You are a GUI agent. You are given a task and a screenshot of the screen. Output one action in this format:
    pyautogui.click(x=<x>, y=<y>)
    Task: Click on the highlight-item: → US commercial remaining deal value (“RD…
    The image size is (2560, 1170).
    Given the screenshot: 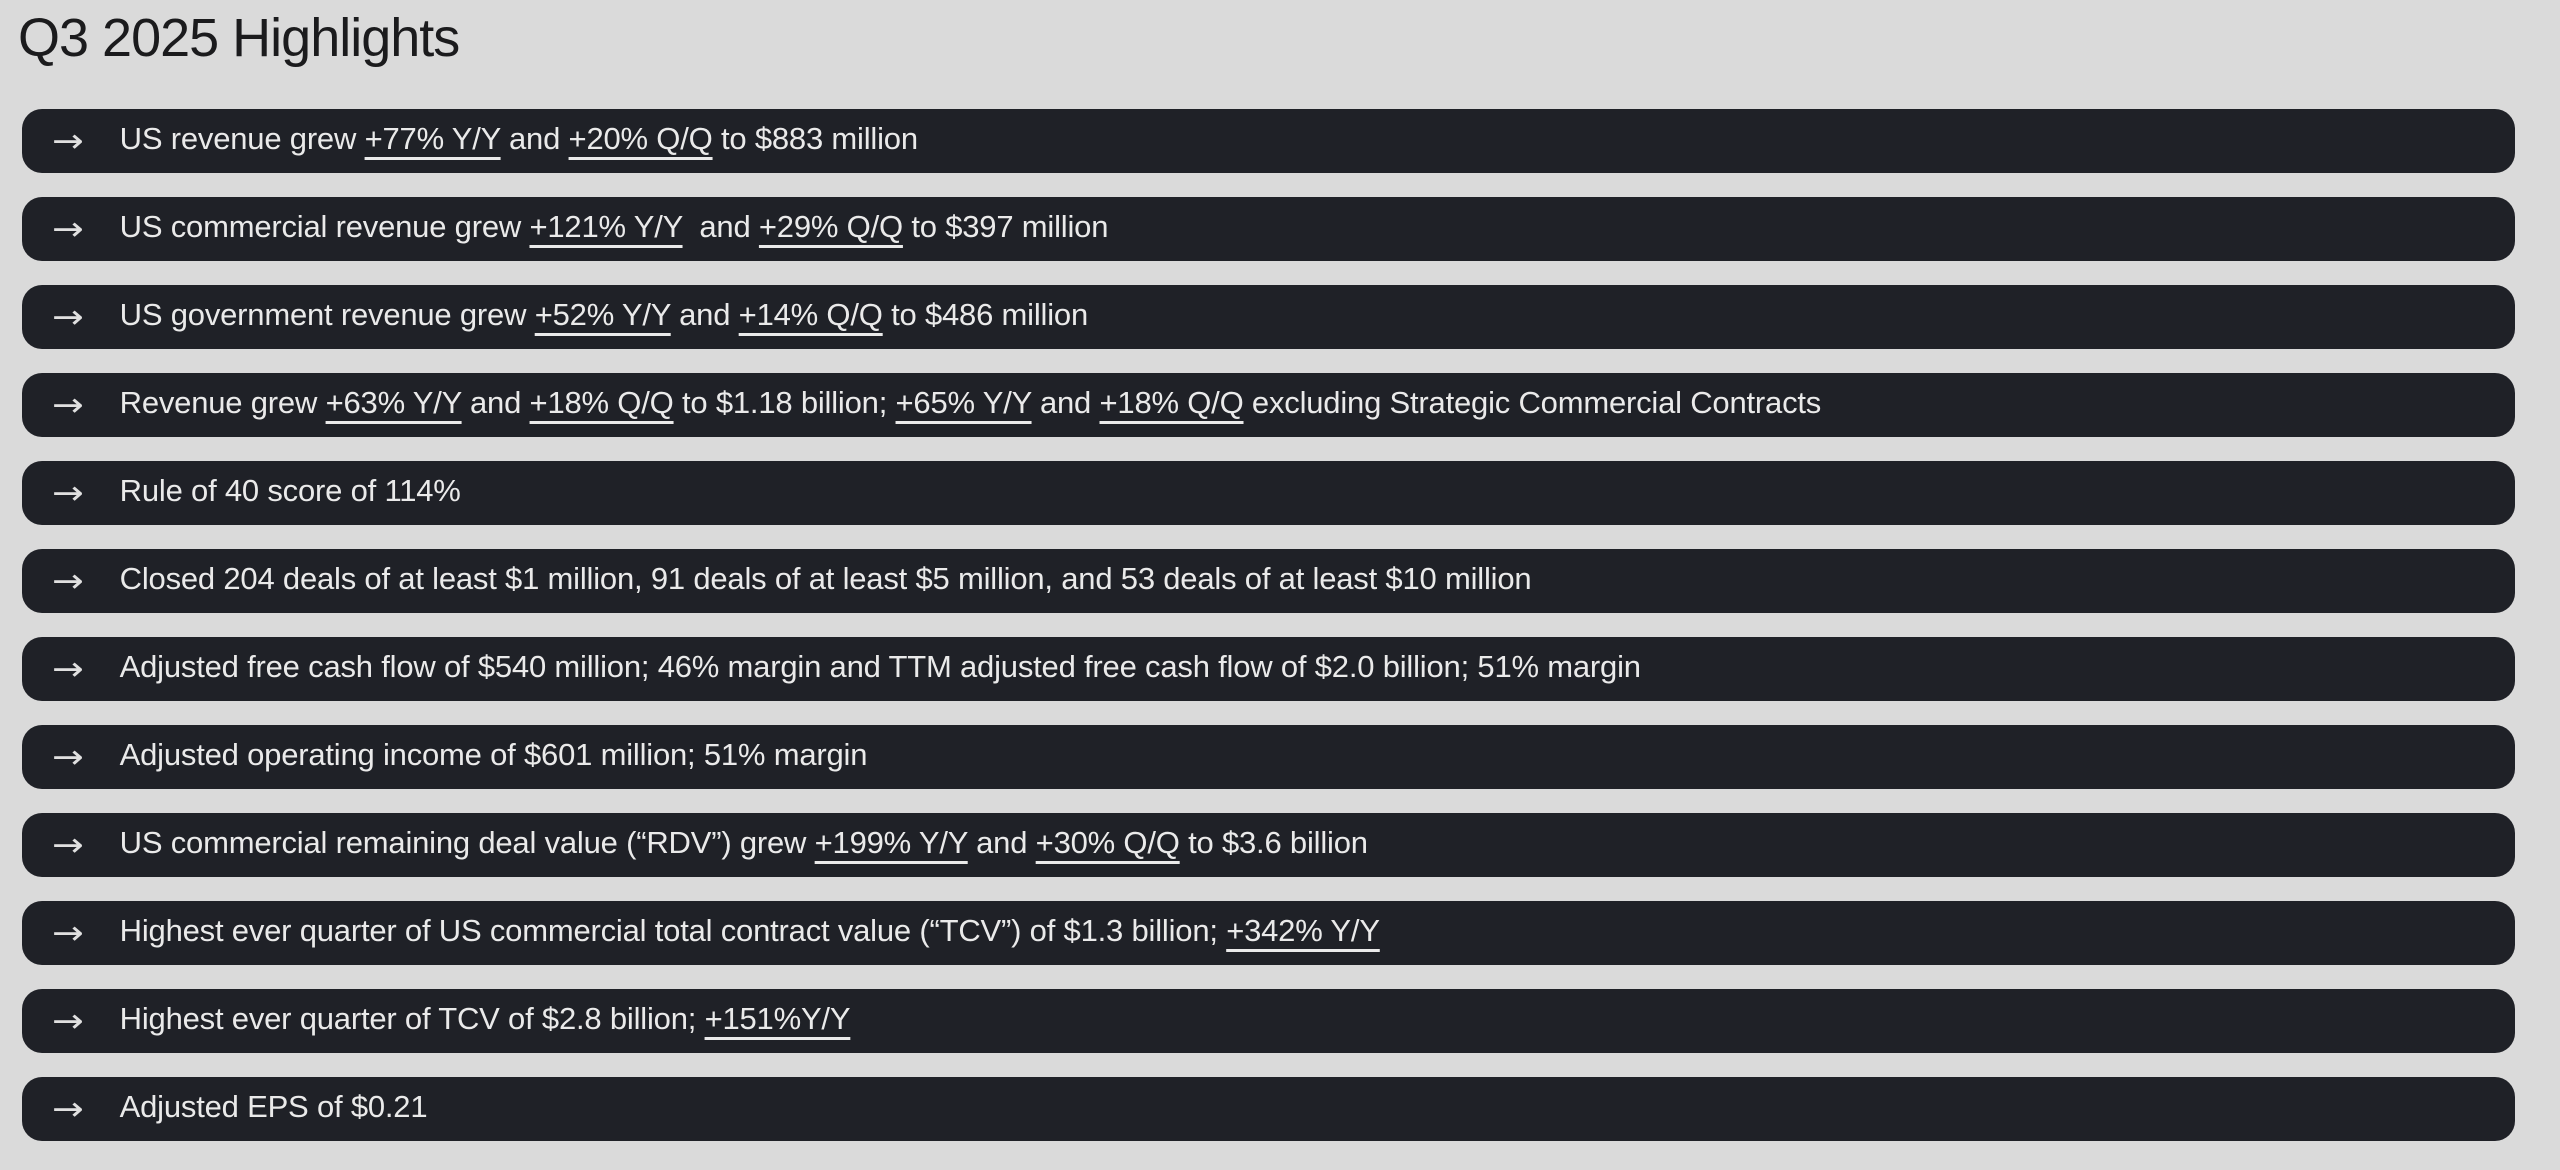 What is the action you would take?
    pyautogui.click(x=1268, y=844)
    